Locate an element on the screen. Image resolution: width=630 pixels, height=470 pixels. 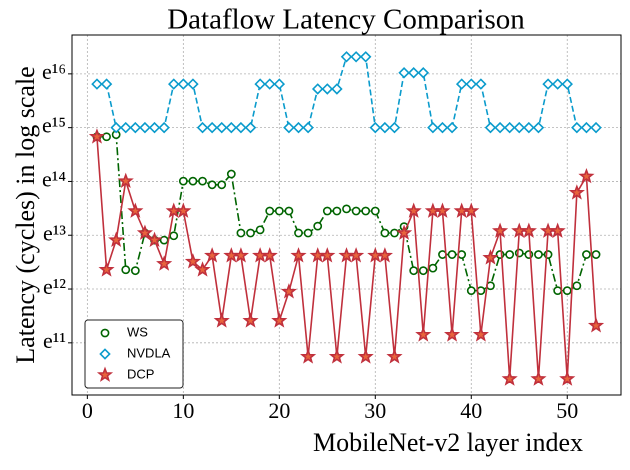
legend: WS NVDLA DCP is located at coordinates (134, 354).